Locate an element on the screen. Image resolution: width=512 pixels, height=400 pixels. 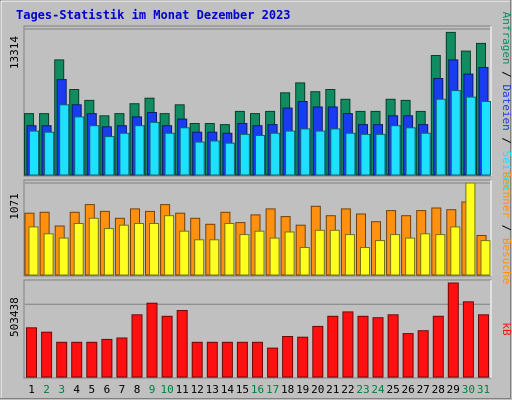
x-label-day-21: 21 is located at coordinates (332, 389).